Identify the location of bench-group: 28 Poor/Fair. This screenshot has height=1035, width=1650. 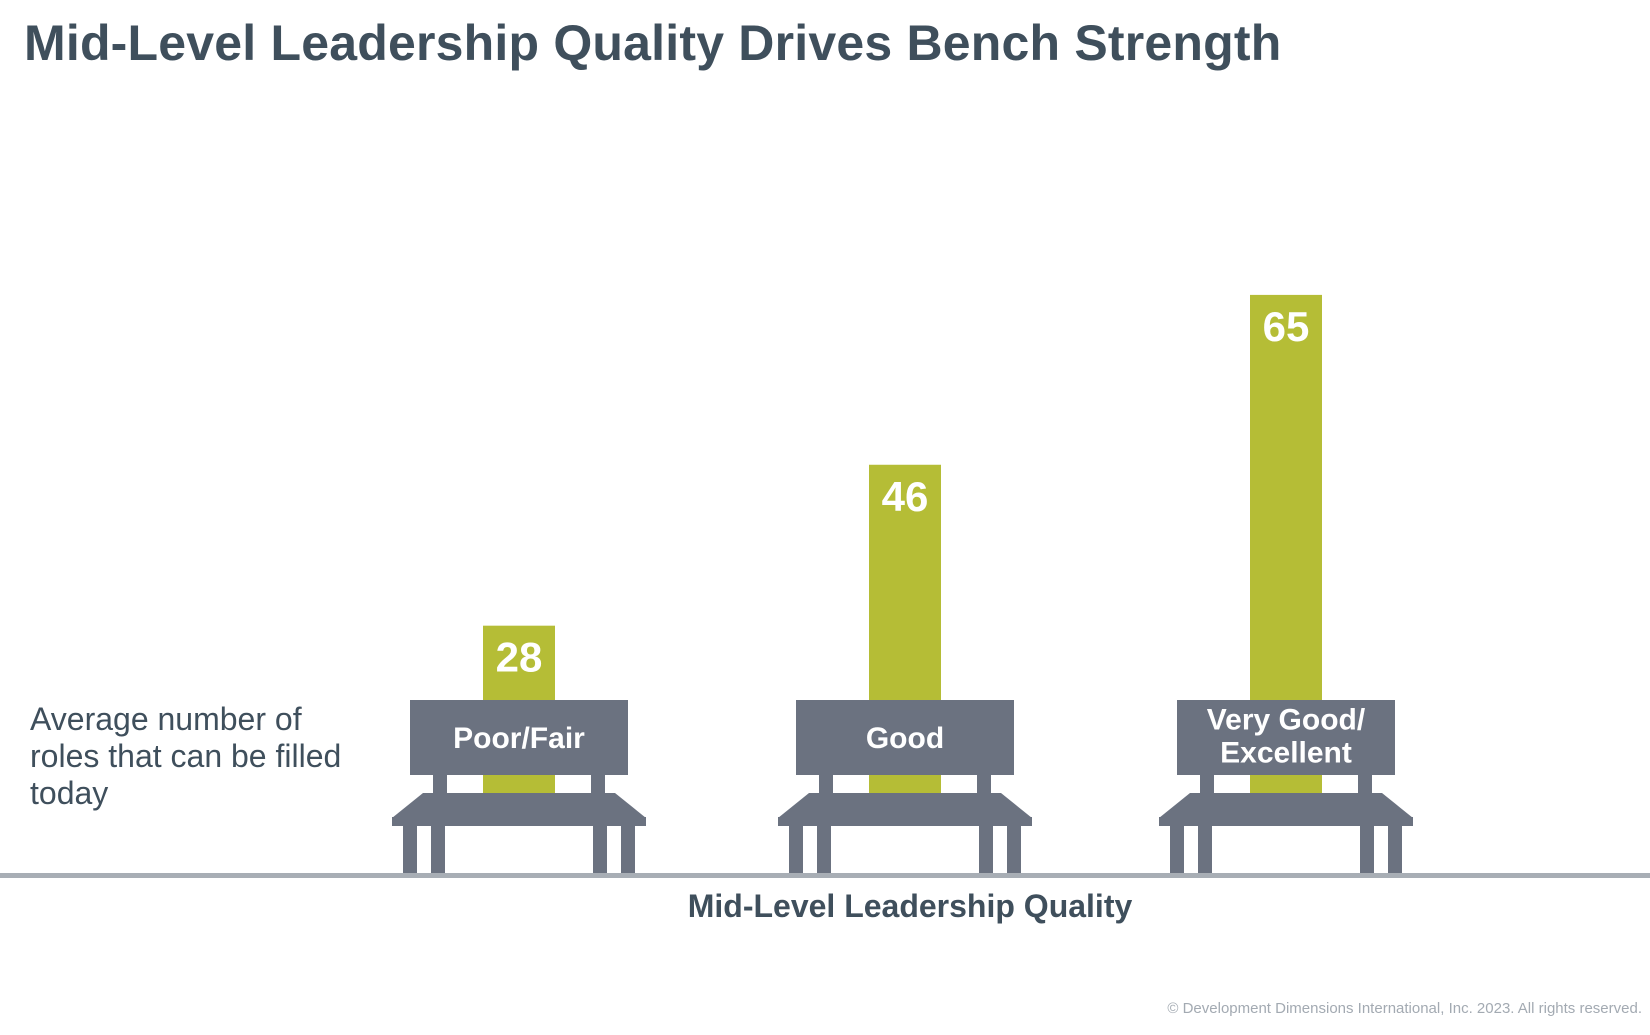
(519, 749).